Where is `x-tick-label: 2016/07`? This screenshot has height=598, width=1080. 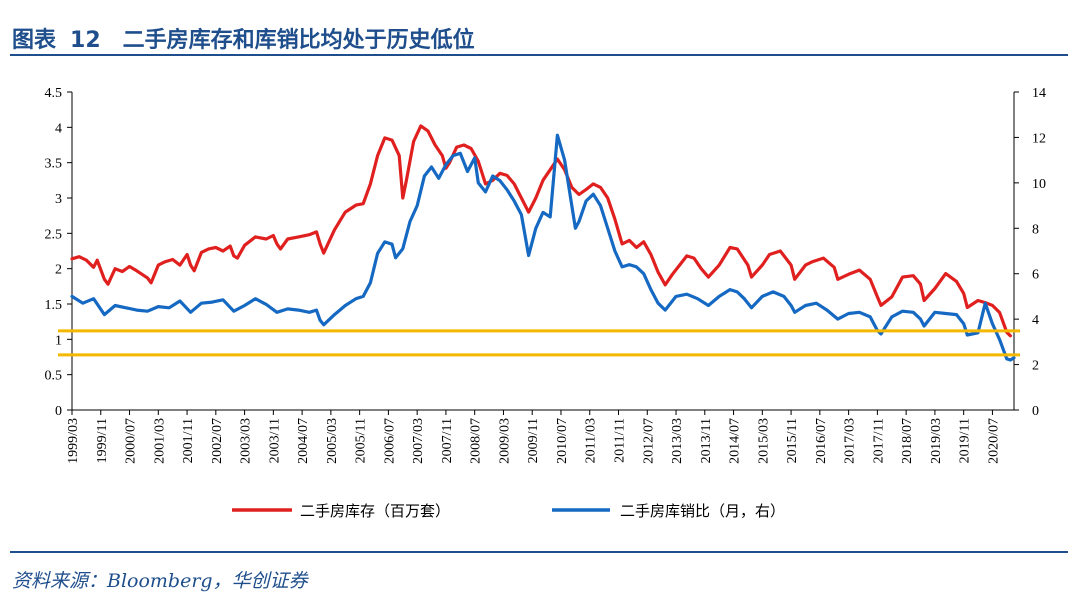
x-tick-label: 2016/07 is located at coordinates (821, 441).